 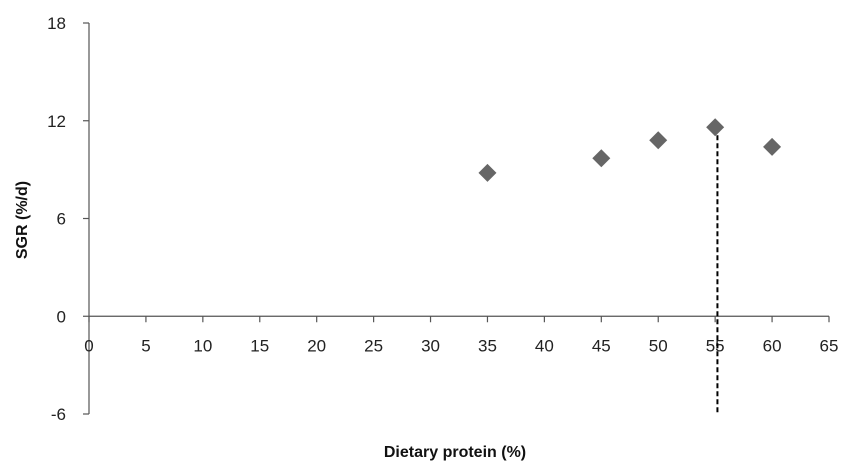 I want to click on x-tick-label: 45, so click(x=601, y=345).